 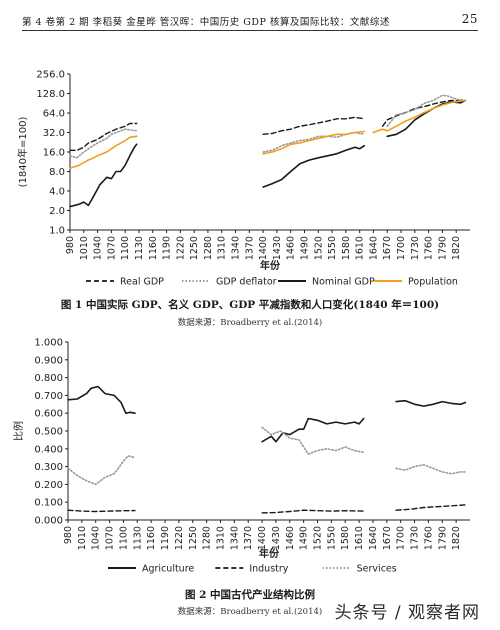 What do you see at coordinates (415, 538) in the screenshot?
I see `x-tick-label: 1730` at bounding box center [415, 538].